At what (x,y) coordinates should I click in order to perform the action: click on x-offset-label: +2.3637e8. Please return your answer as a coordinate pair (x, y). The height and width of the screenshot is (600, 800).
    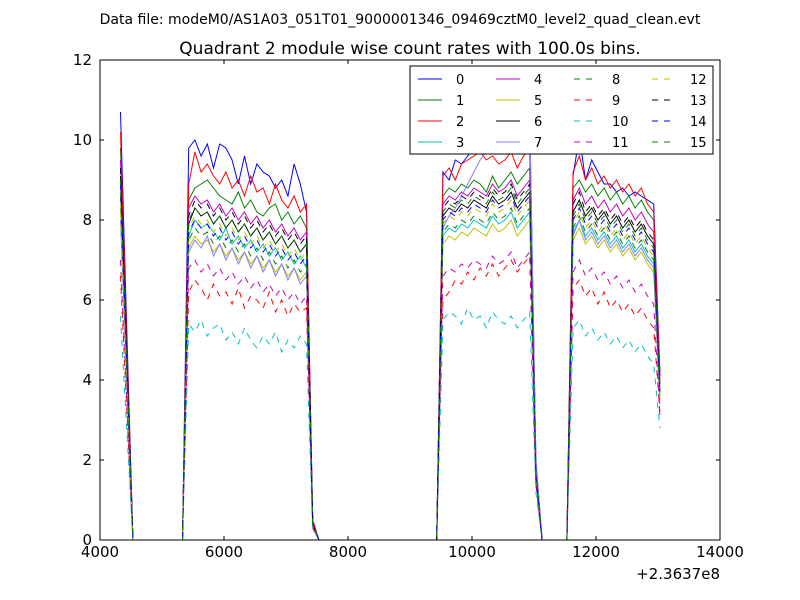
    Looking at the image, I should click on (678, 574).